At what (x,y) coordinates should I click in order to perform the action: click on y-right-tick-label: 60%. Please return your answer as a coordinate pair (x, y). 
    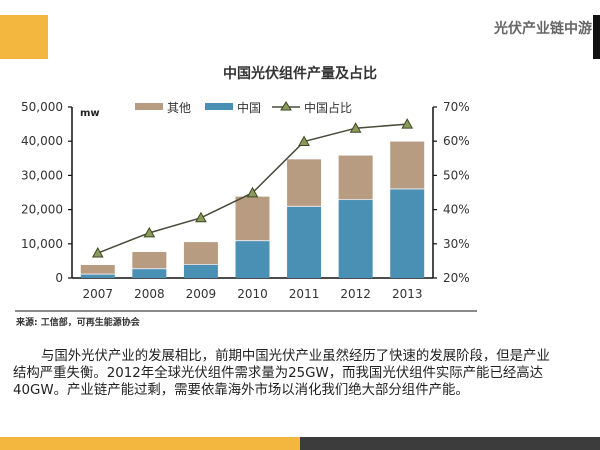
    Looking at the image, I should click on (456, 141).